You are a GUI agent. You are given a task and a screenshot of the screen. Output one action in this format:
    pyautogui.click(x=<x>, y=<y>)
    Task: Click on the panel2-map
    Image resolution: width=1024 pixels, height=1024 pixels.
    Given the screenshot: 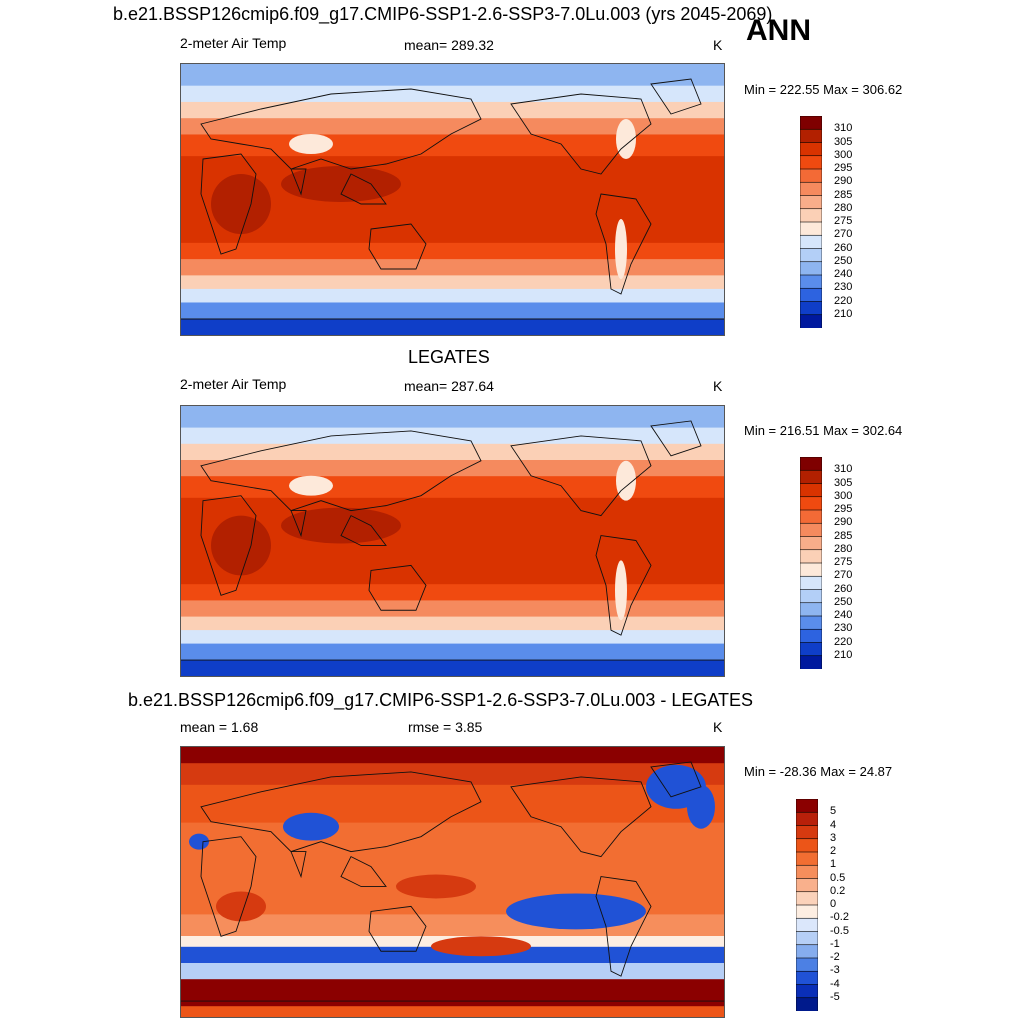 What is the action you would take?
    pyautogui.click(x=452, y=541)
    